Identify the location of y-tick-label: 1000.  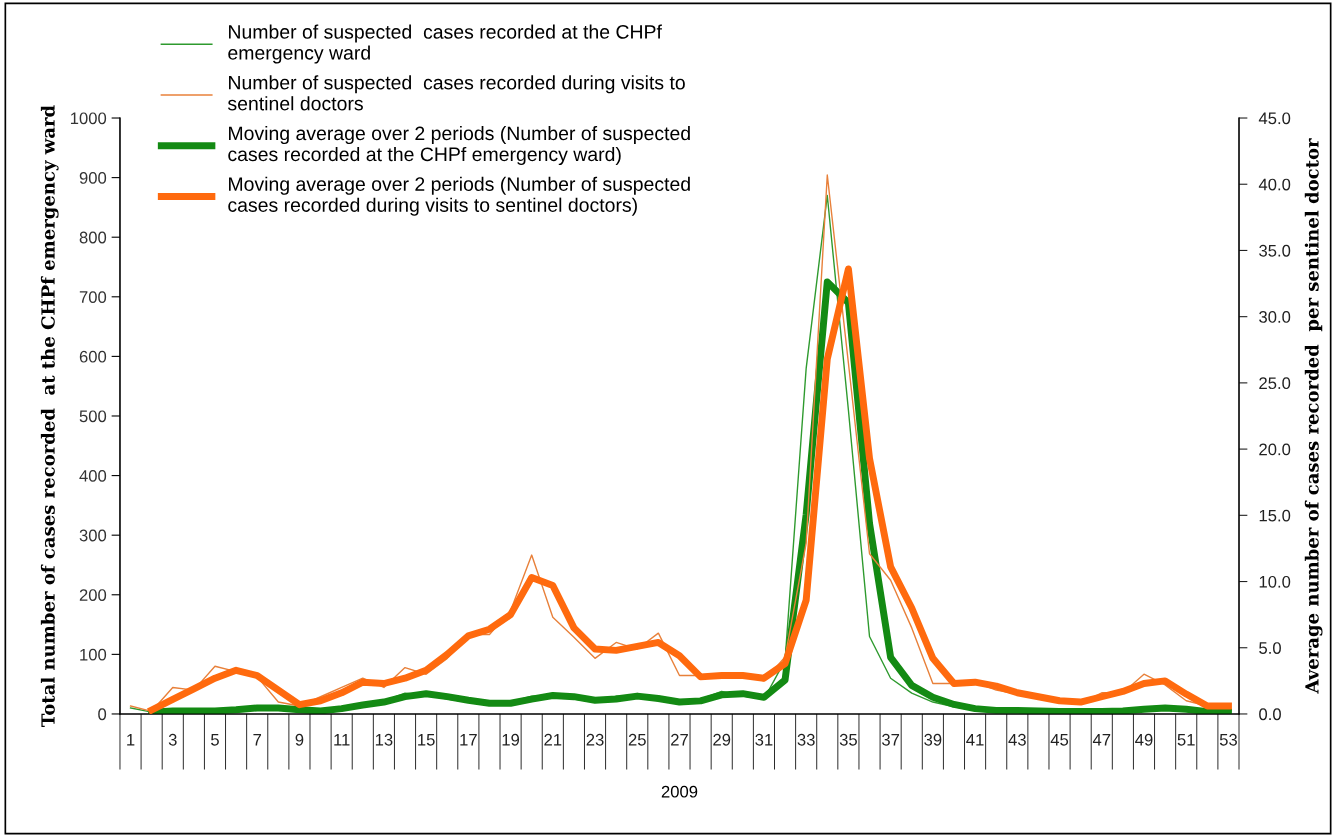
(88, 118).